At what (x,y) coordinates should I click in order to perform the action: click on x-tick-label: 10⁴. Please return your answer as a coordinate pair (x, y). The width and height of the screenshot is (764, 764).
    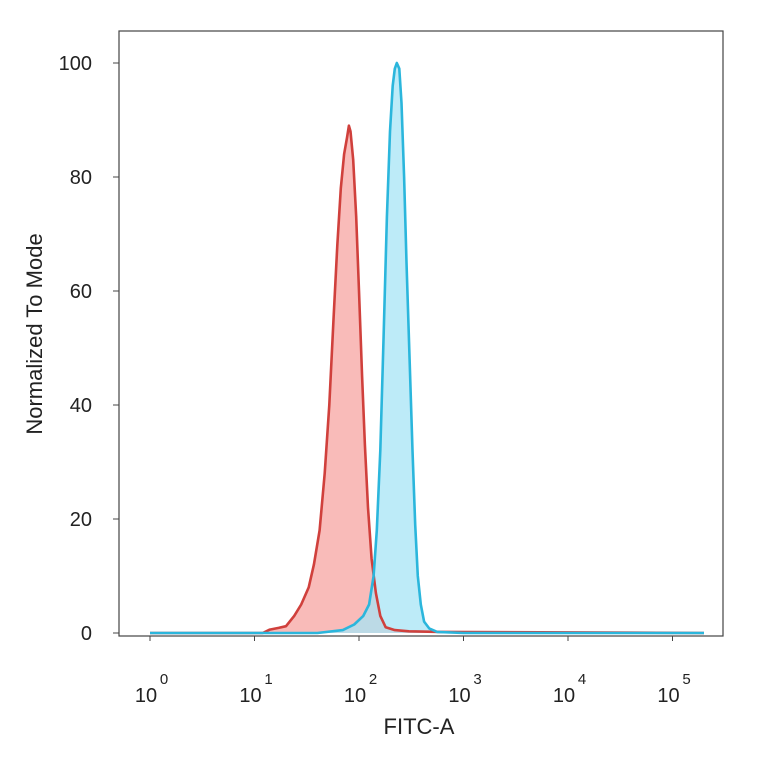
    Looking at the image, I should click on (569, 689).